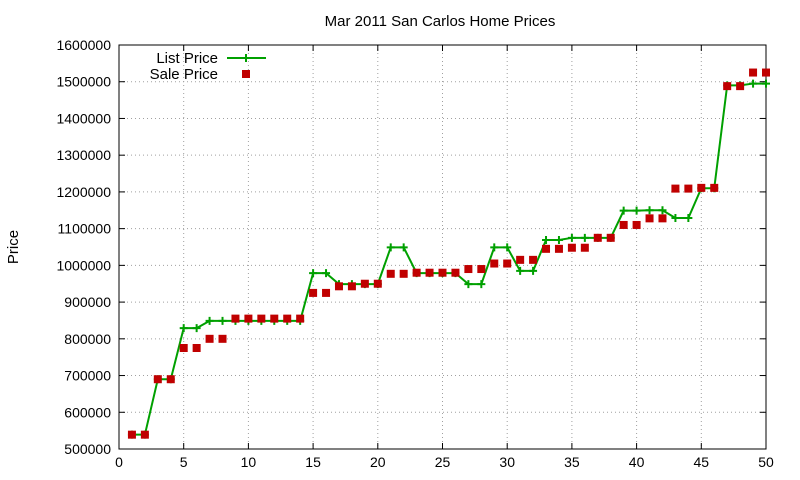 The width and height of the screenshot is (800, 480). I want to click on y-tick-label: 700000, so click(87, 376).